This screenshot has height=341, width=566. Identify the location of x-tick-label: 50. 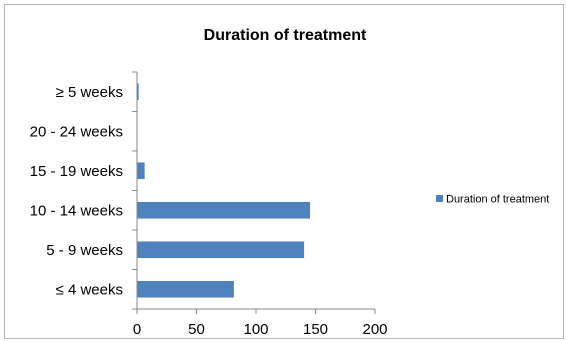
(196, 329).